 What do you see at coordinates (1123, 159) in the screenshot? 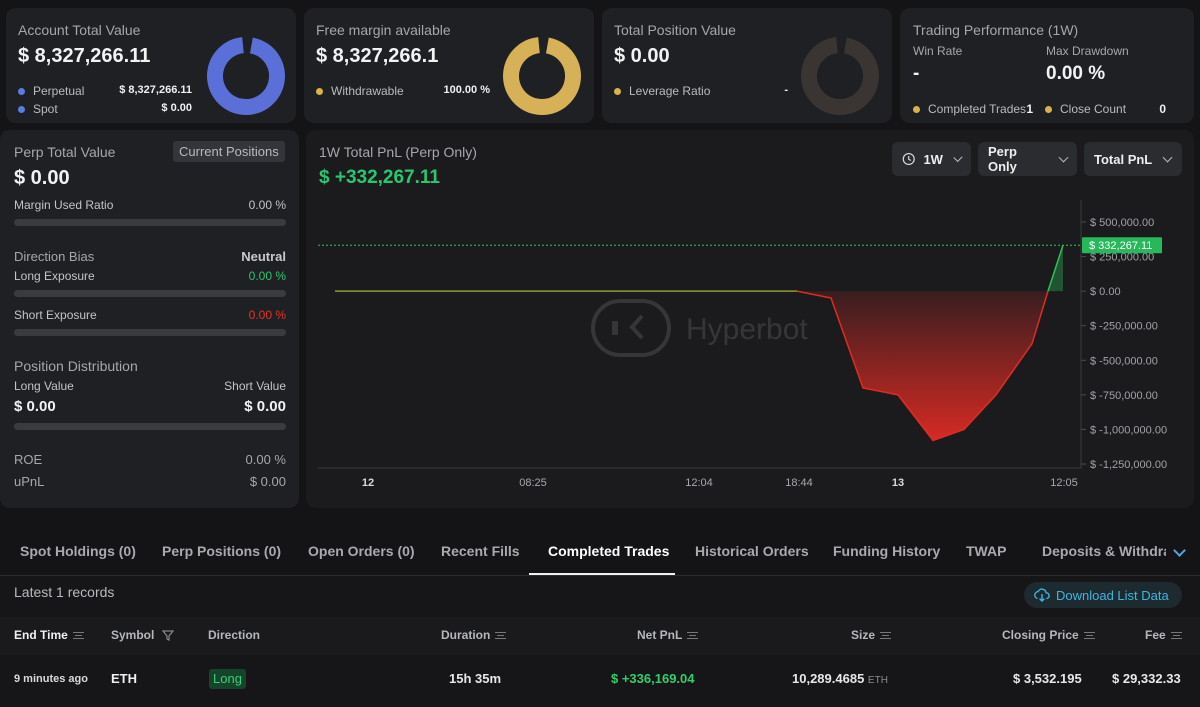
I see `metric-dropdown-label: Total PnL` at bounding box center [1123, 159].